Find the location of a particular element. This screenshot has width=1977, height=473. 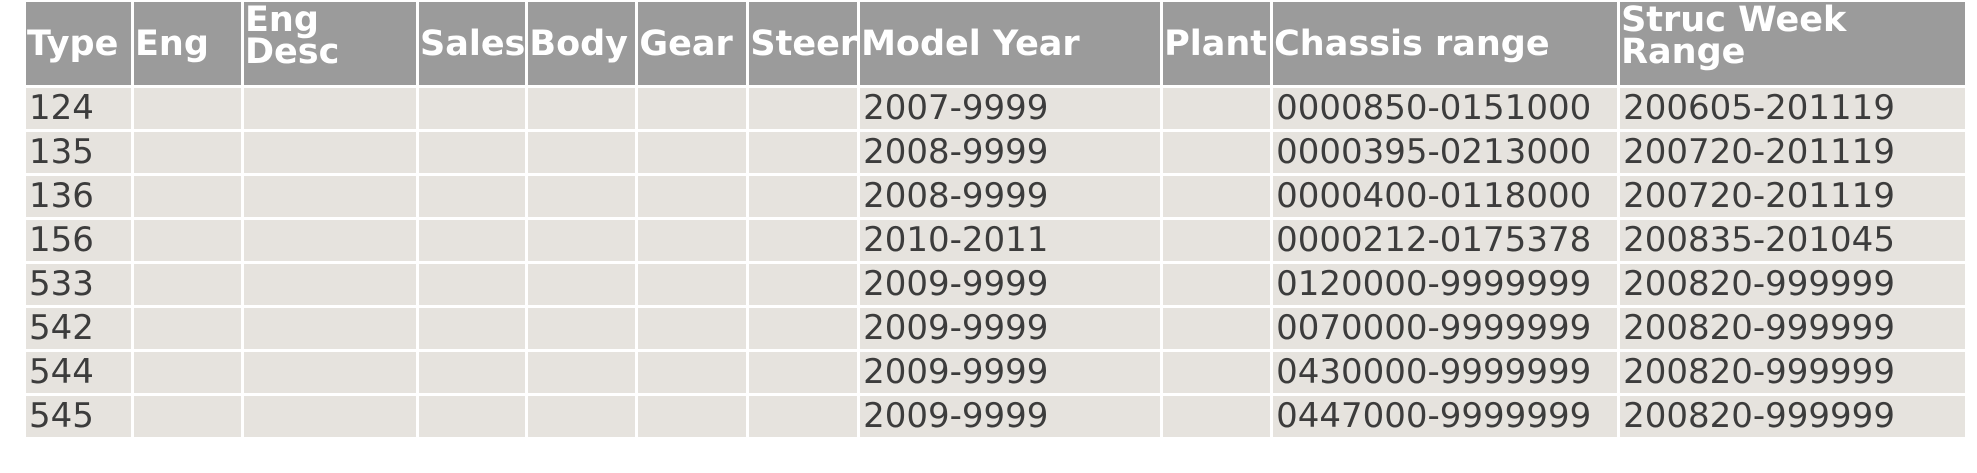

cell-chassis-range: 0000400-0118000 is located at coordinates (1445, 196).